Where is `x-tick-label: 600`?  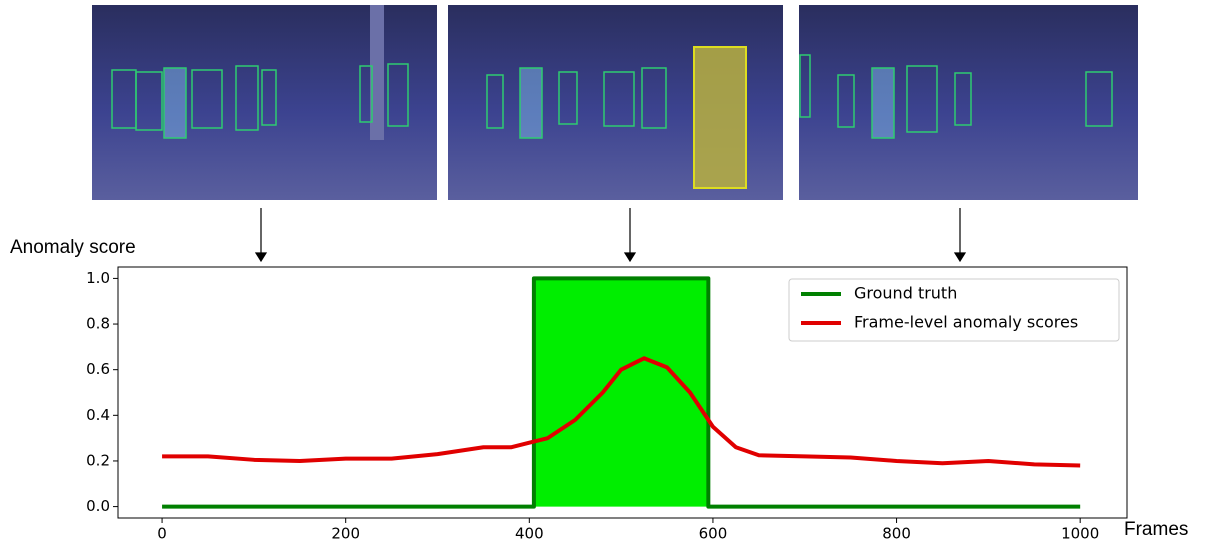
x-tick-label: 600 is located at coordinates (713, 534).